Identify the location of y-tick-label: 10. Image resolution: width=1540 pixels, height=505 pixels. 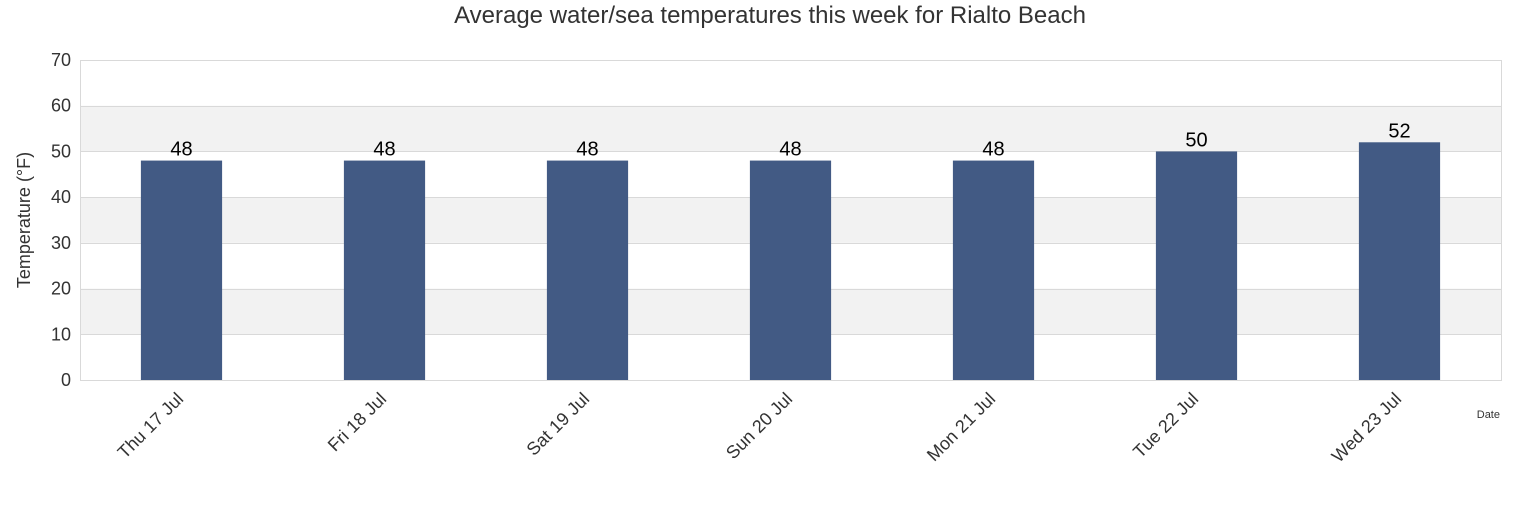
(61, 334).